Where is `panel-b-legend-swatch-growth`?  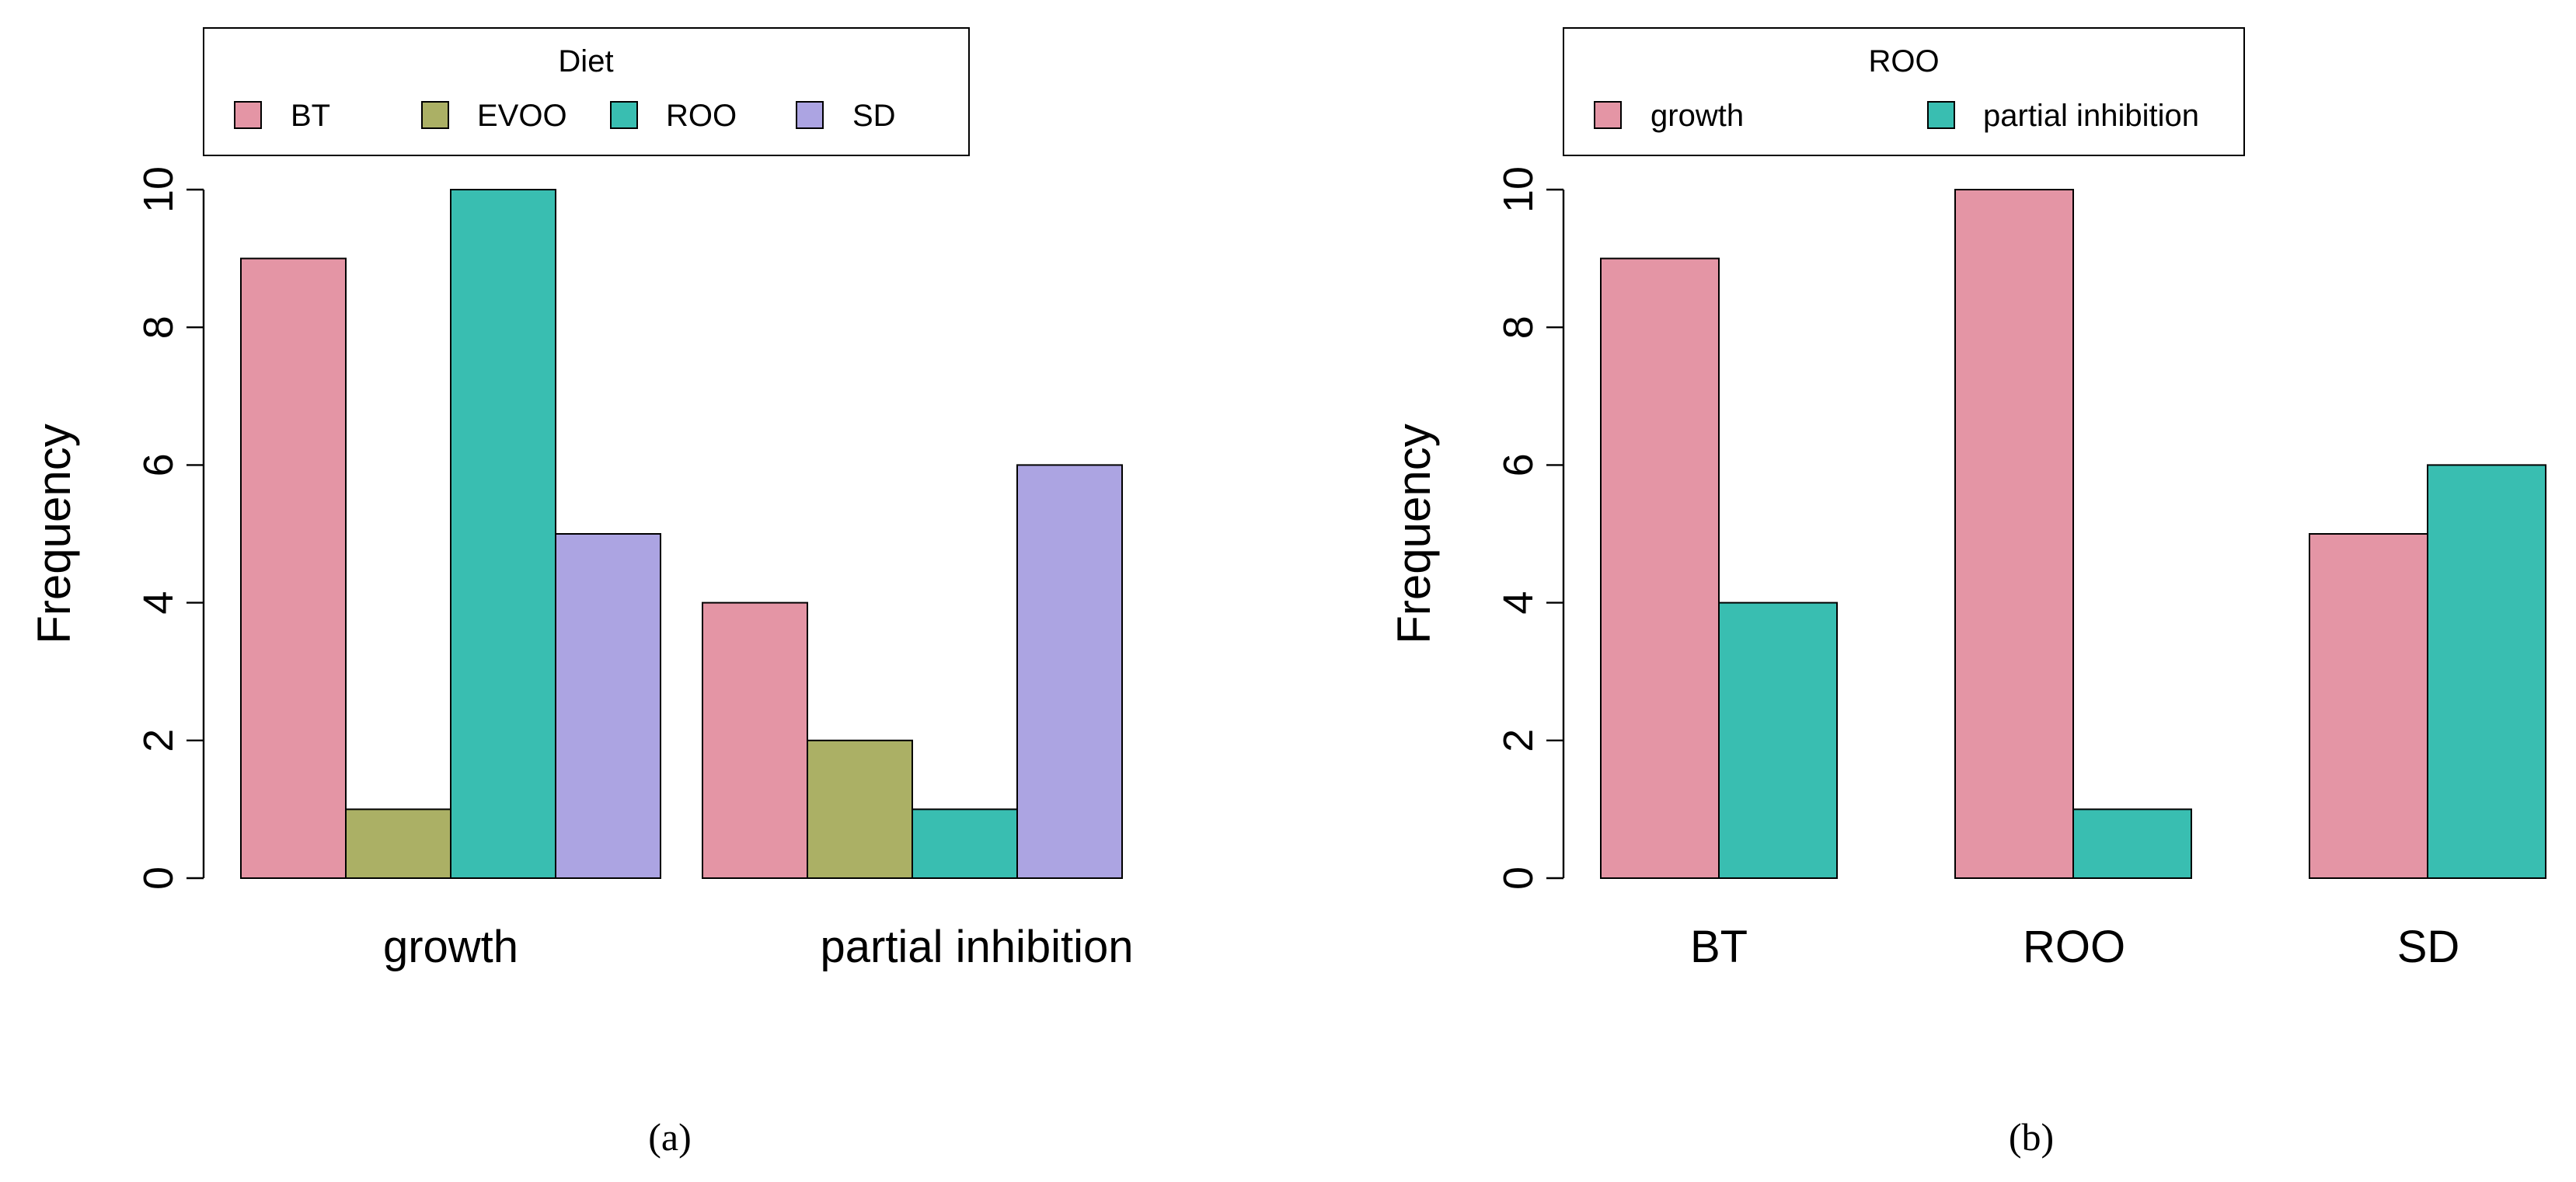 panel-b-legend-swatch-growth is located at coordinates (1608, 115).